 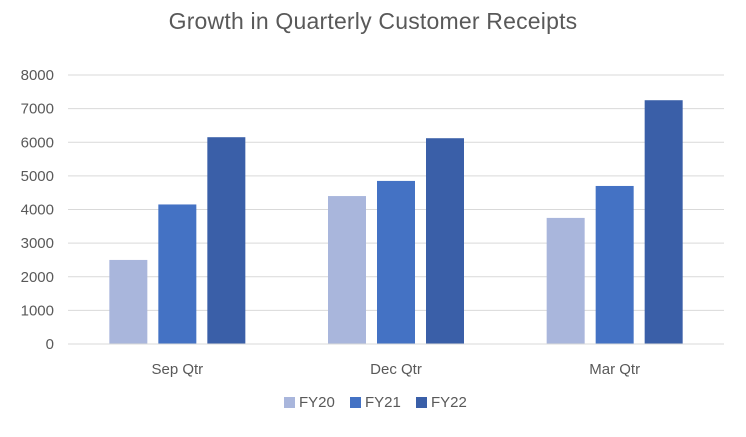 I want to click on y-tick-label: 5000, so click(x=37, y=176).